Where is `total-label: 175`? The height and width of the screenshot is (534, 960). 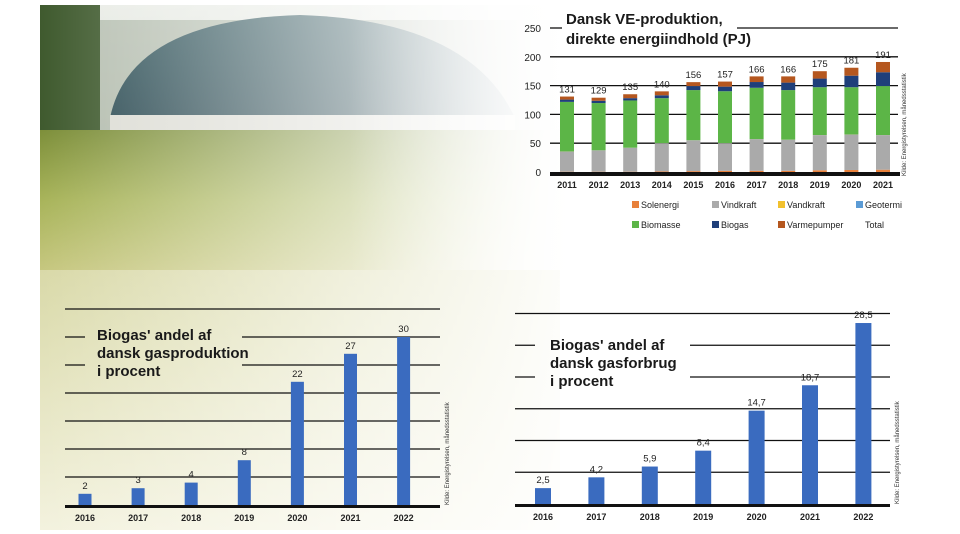
total-label: 175 is located at coordinates (820, 64).